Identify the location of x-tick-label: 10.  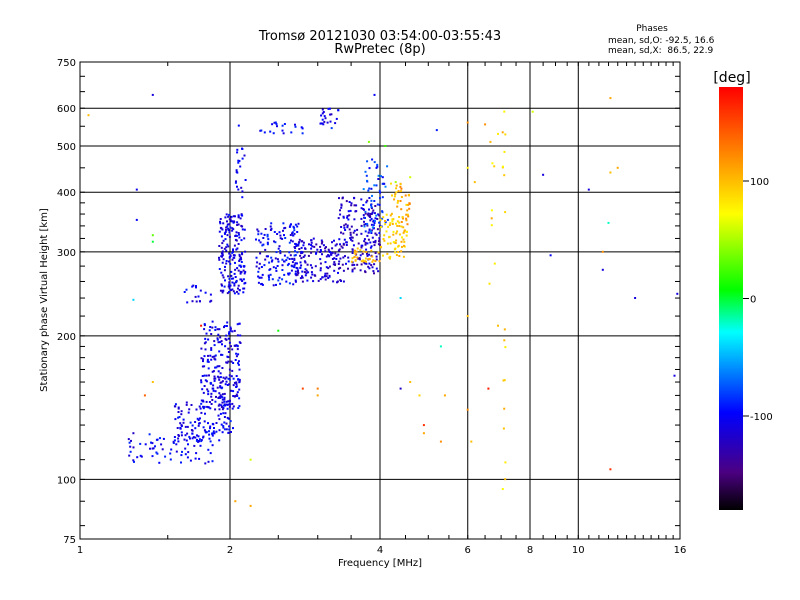
(578, 550).